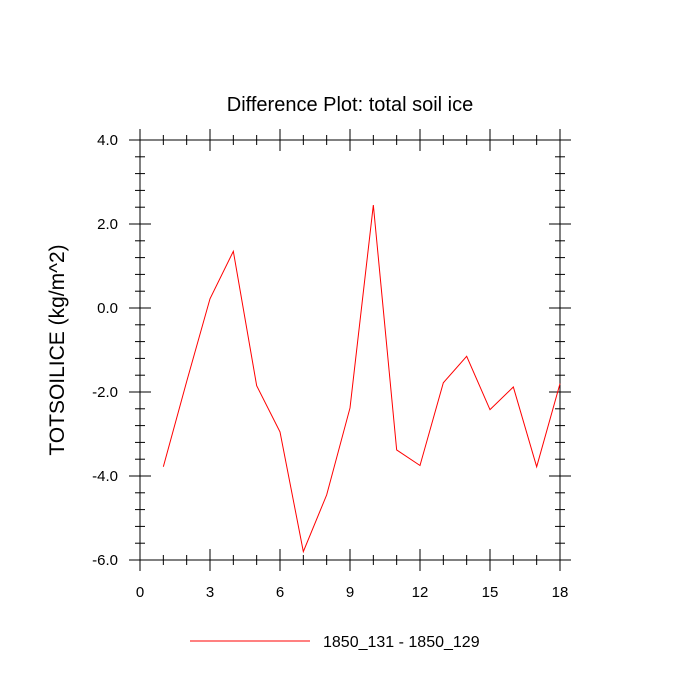 The height and width of the screenshot is (700, 700). I want to click on y-tick-label: -6.0, so click(105, 560).